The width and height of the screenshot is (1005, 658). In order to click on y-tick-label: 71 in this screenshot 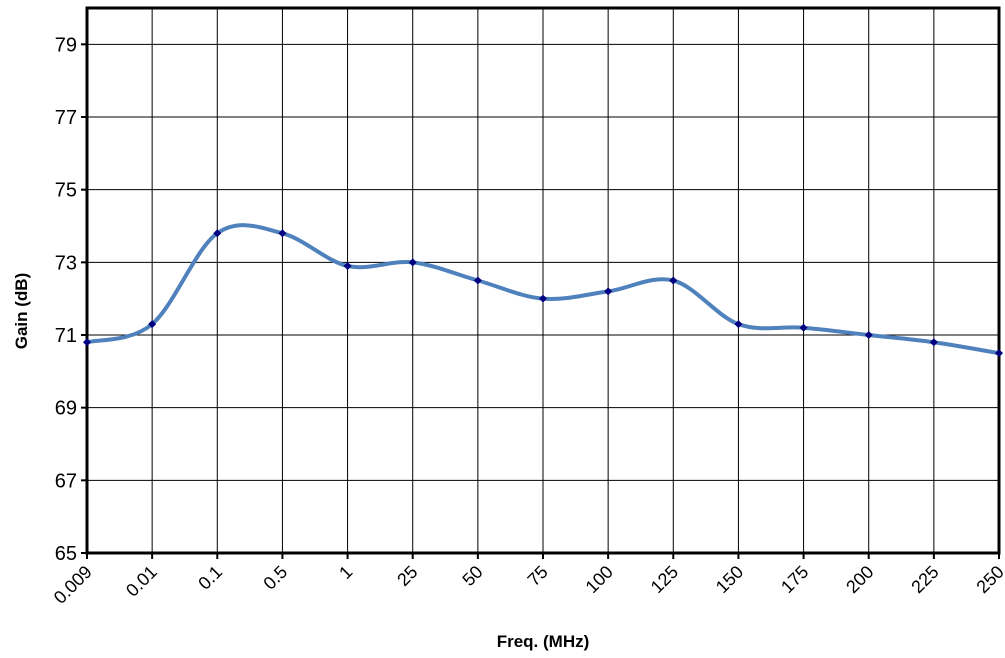, I will do `click(66, 336)`.